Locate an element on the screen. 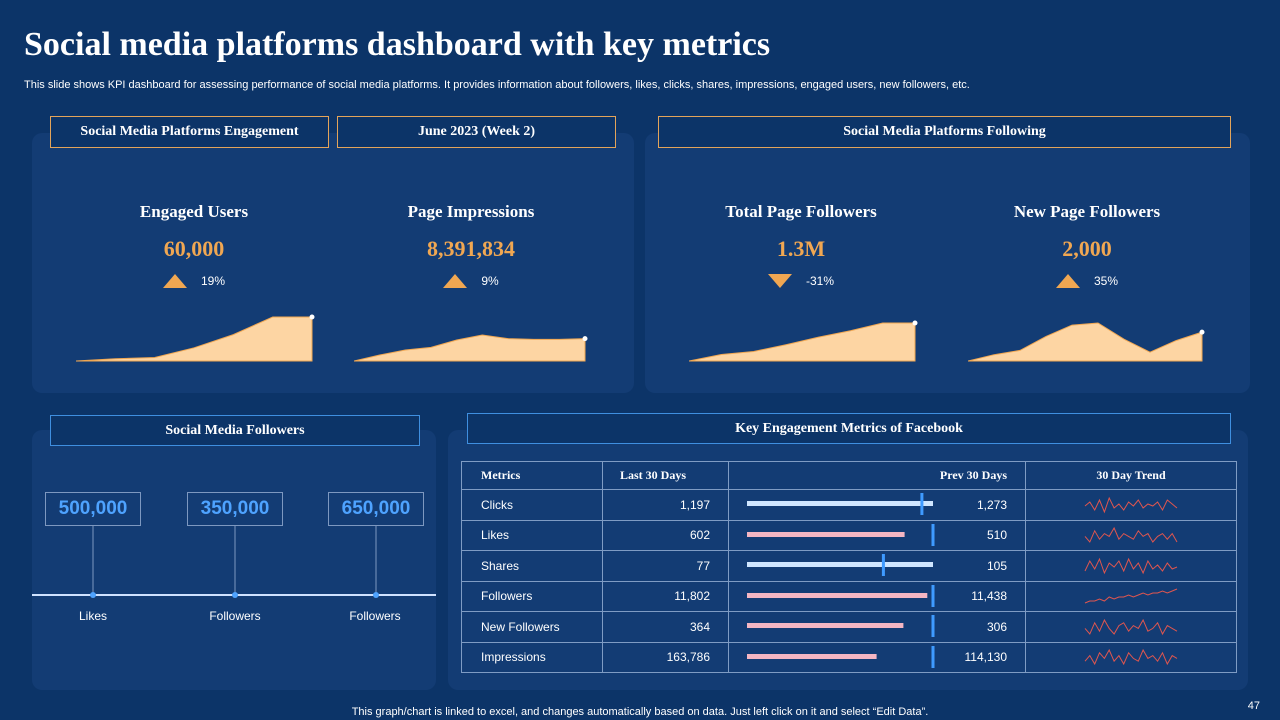  table-row: Shares 77 105 is located at coordinates (849, 566).